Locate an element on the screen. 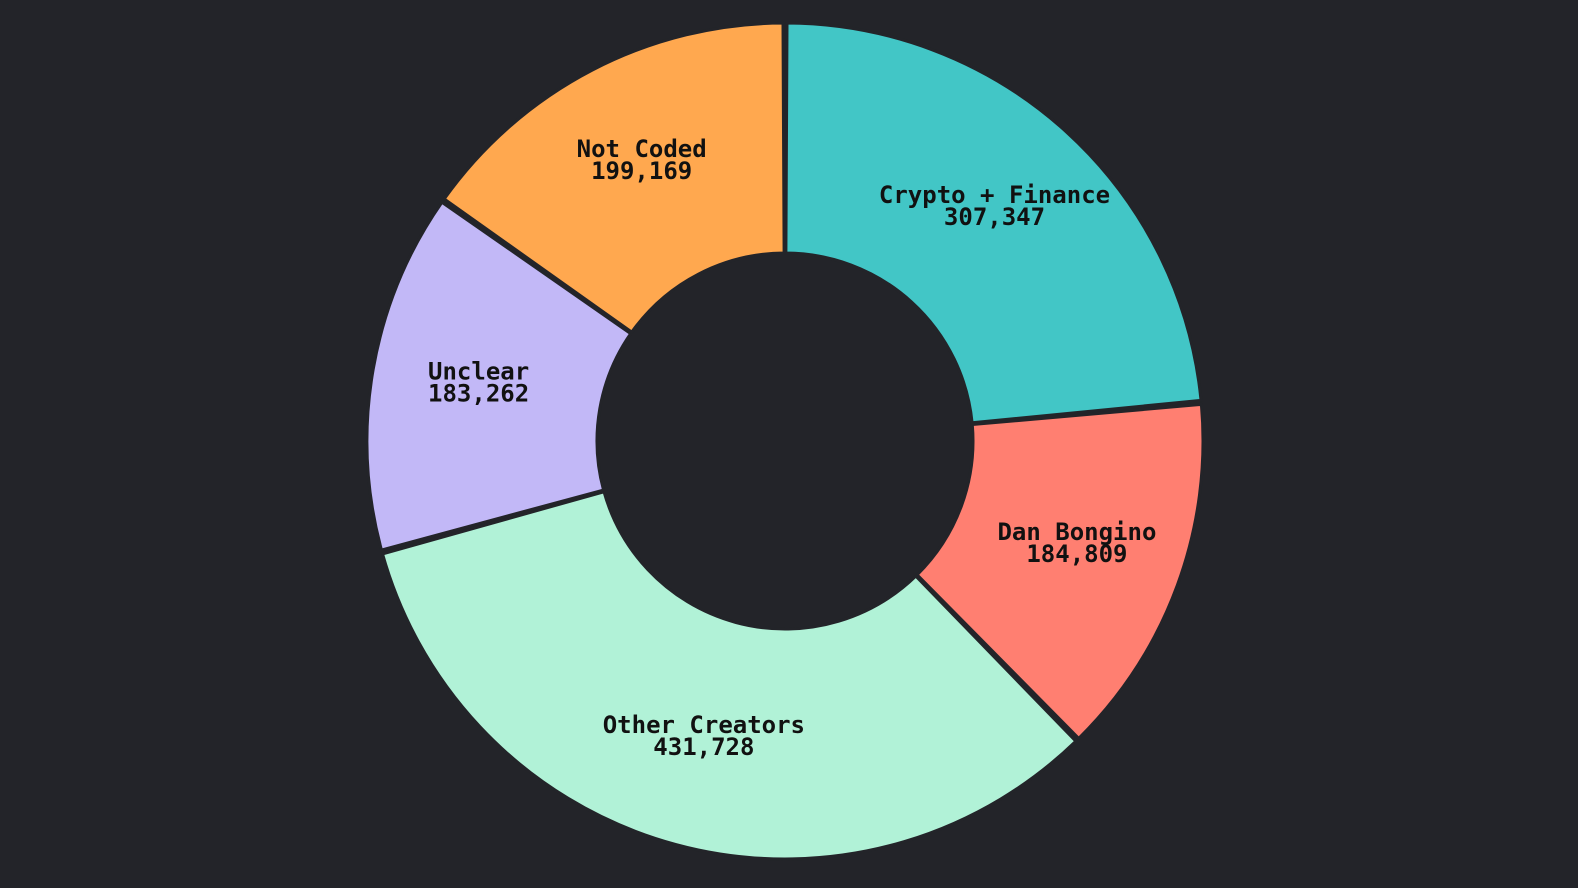  slice-dan-bongino is located at coordinates (1060, 571).